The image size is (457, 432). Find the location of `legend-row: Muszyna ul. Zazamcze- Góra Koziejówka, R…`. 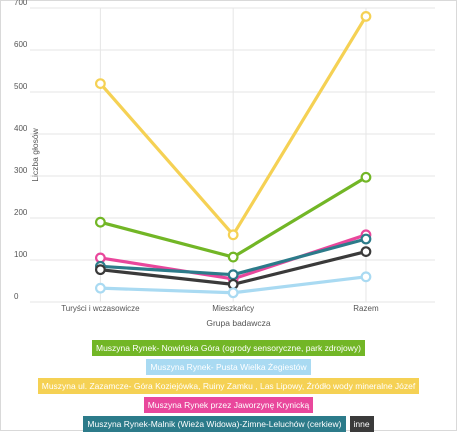

legend-row: Muszyna ul. Zazamcze- Góra Koziejówka, R… is located at coordinates (228, 386).